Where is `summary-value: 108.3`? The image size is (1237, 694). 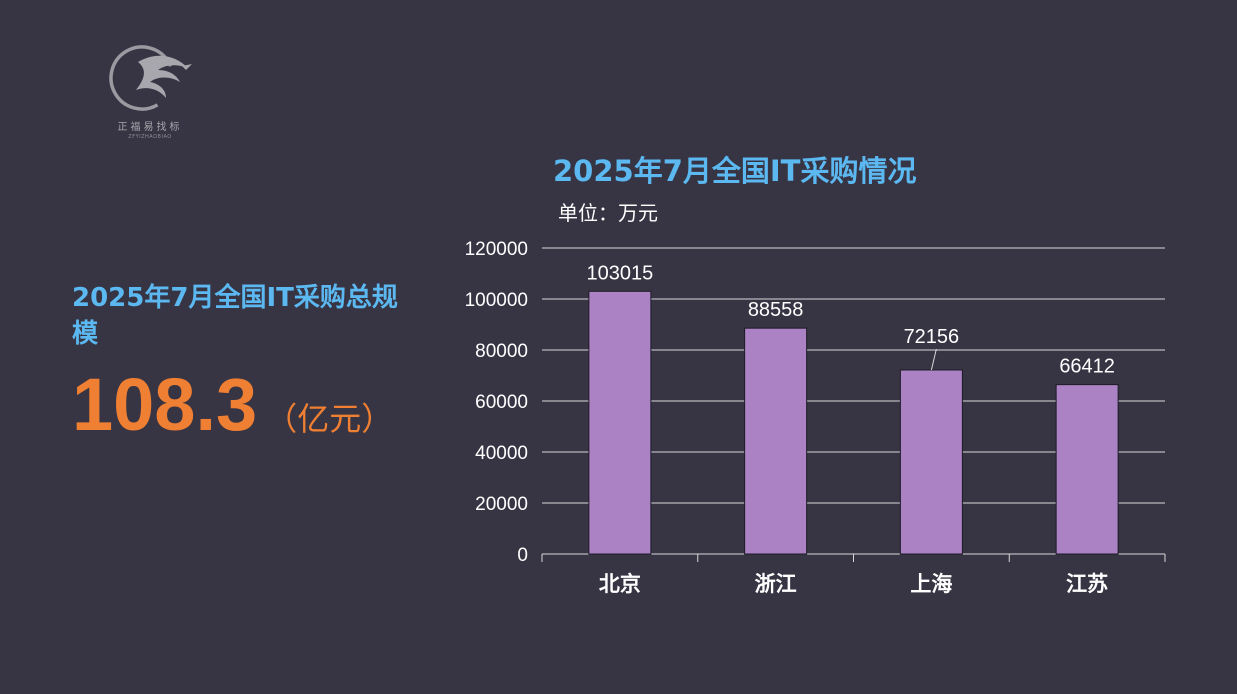
summary-value: 108.3 is located at coordinates (165, 404).